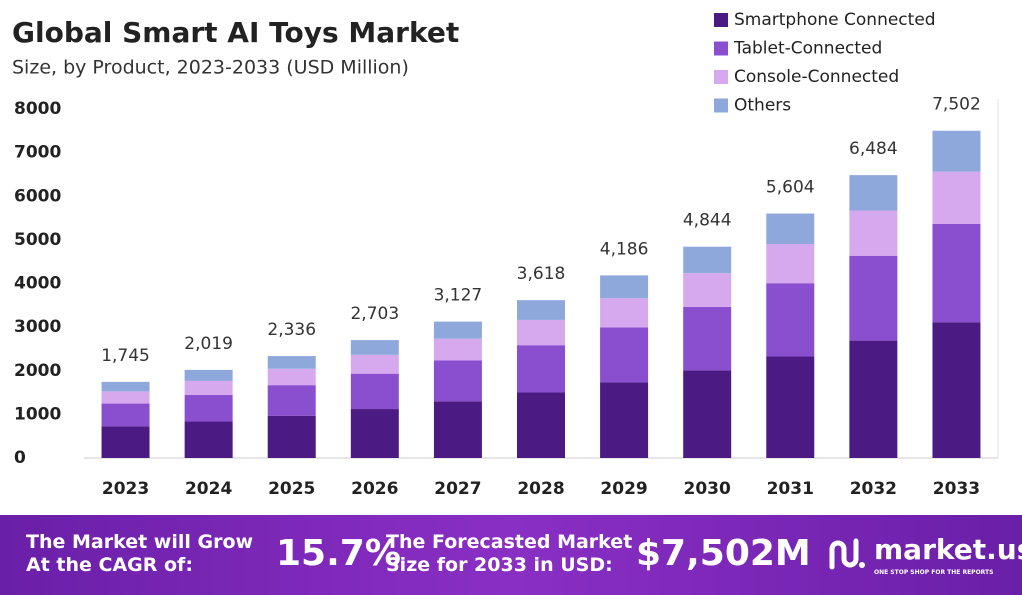 This screenshot has width=1022, height=595. Describe the element at coordinates (235, 32) in the screenshot. I see `chart-title: Global Smart AI Toys Market` at that location.